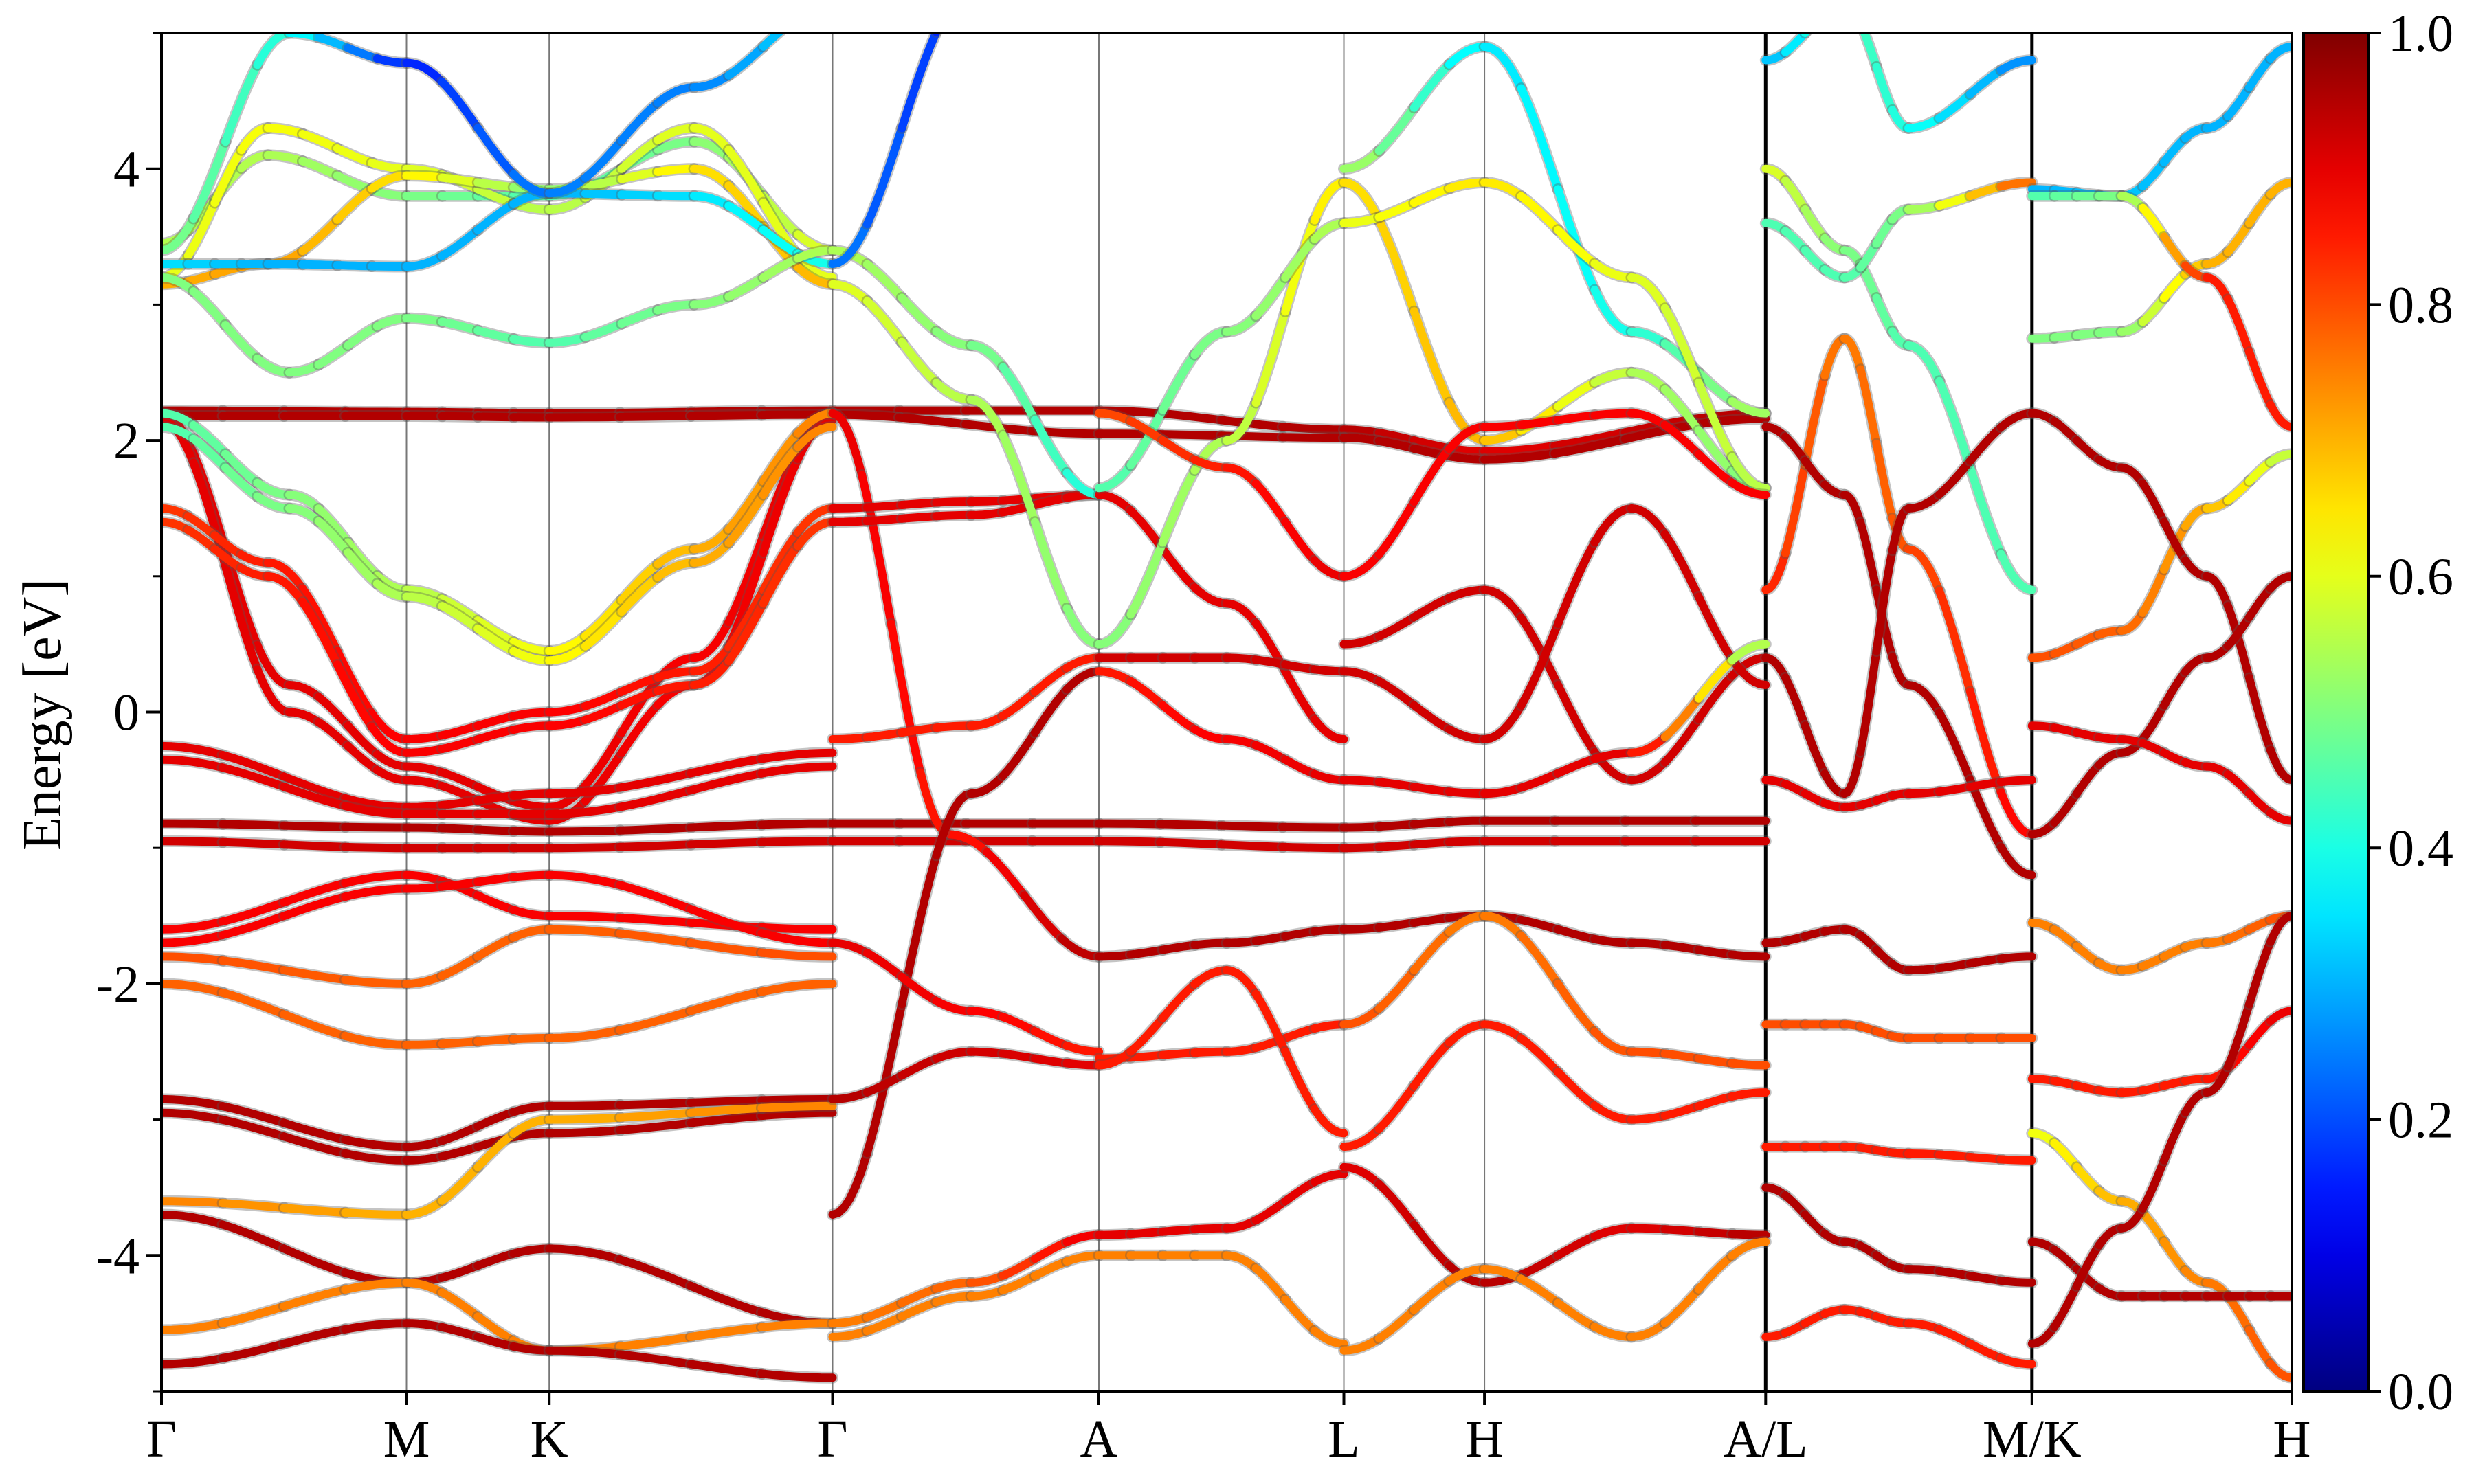  I want to click on colorbar-tick-label: 0.8, so click(2420, 305).